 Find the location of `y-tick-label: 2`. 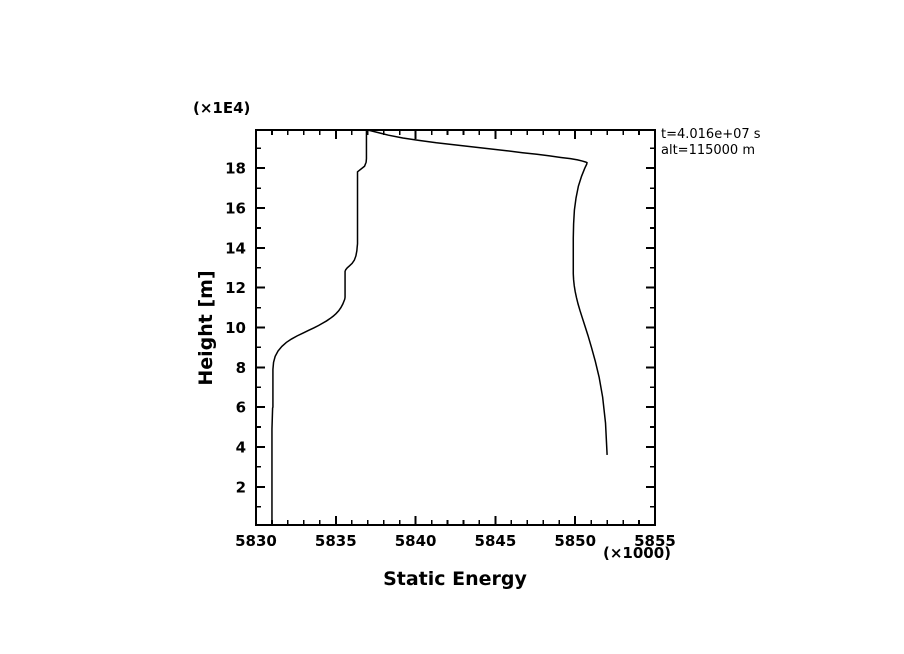

y-tick-label: 2 is located at coordinates (241, 487).